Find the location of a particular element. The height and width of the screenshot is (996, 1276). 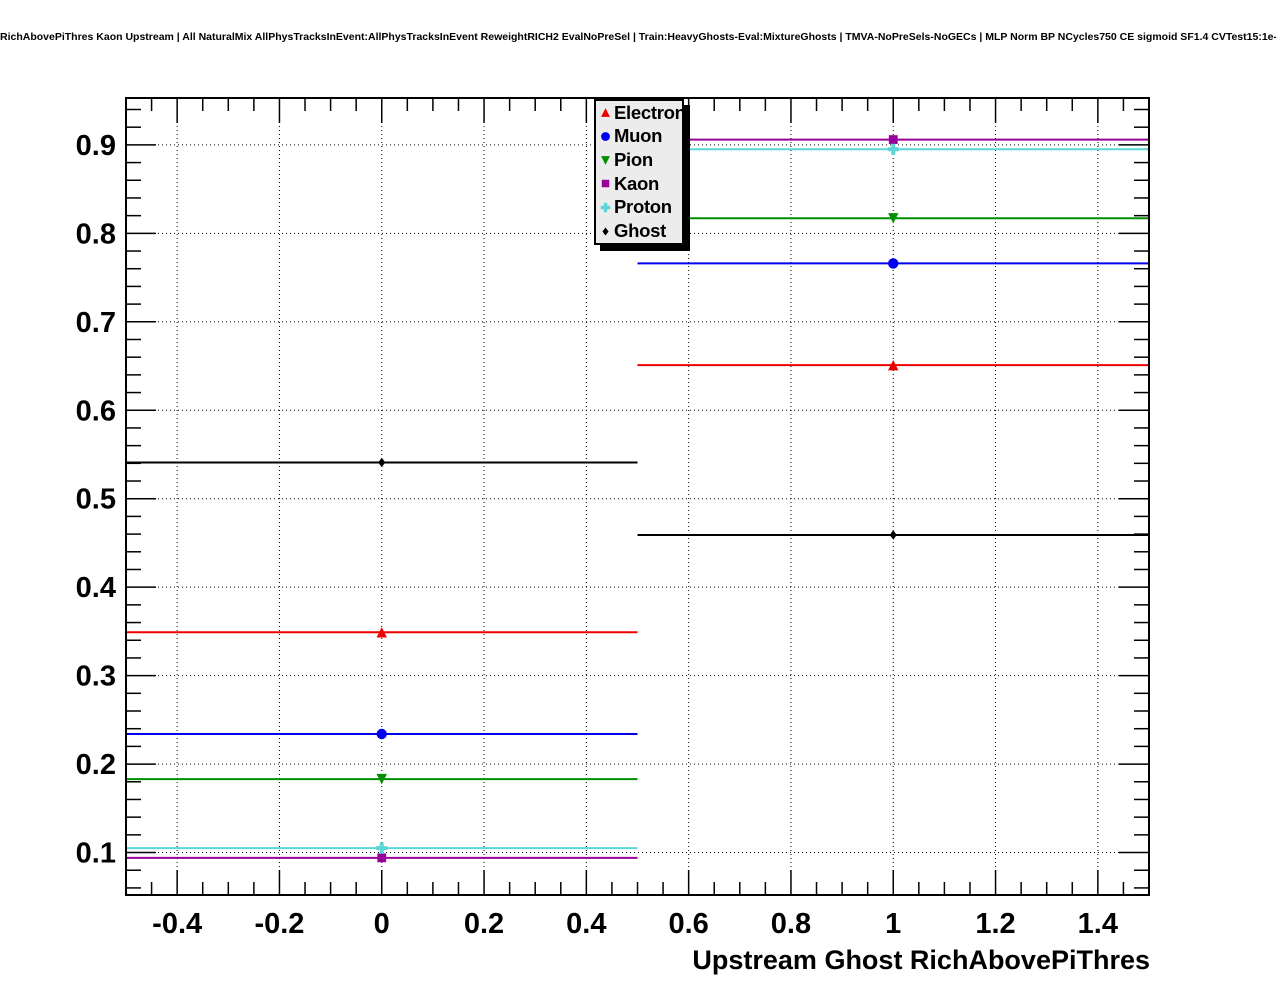

legend-item-label: Electron is located at coordinates (650, 112).